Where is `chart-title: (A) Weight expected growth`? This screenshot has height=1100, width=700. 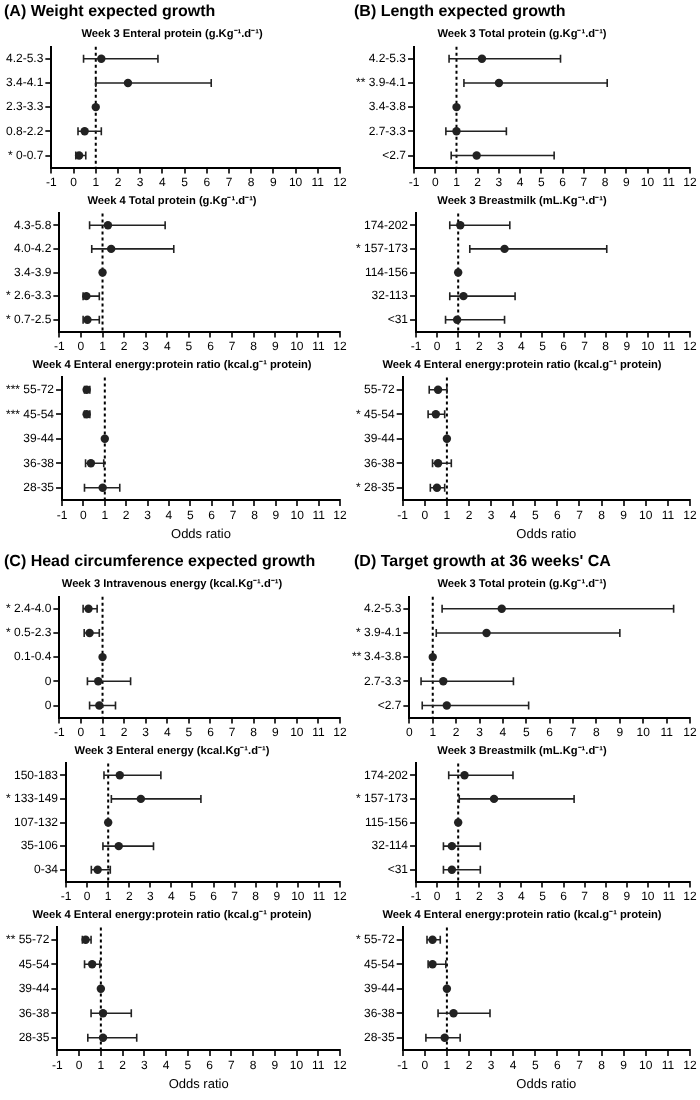
chart-title: (A) Weight expected growth is located at coordinates (110, 11).